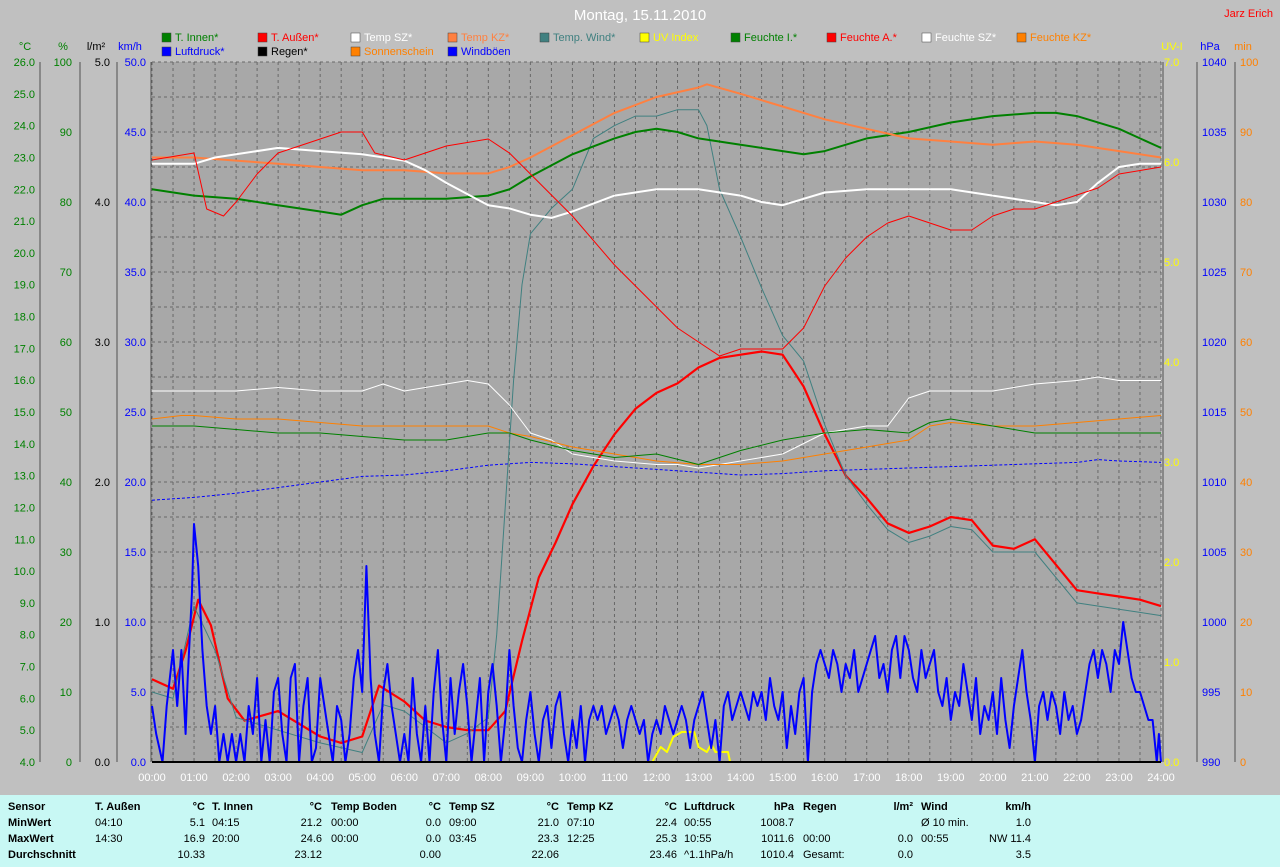 The height and width of the screenshot is (867, 1280). Describe the element at coordinates (709, 855) in the screenshot. I see `stats-time: ^1.1hPa/h` at that location.